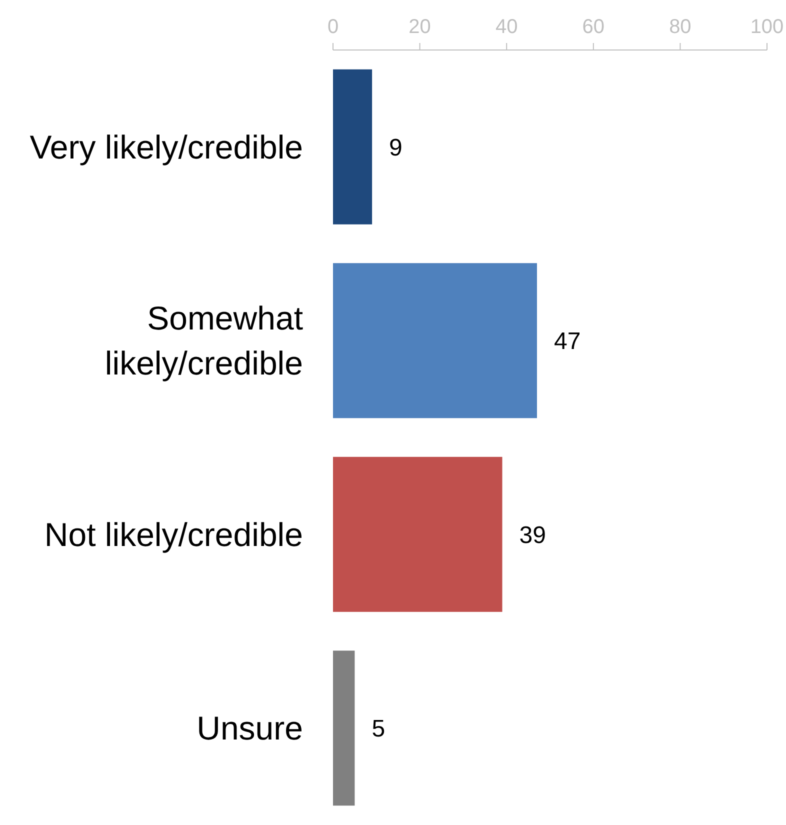 This screenshot has height=825, width=786. I want to click on x-tick-label: 0, so click(333, 27).